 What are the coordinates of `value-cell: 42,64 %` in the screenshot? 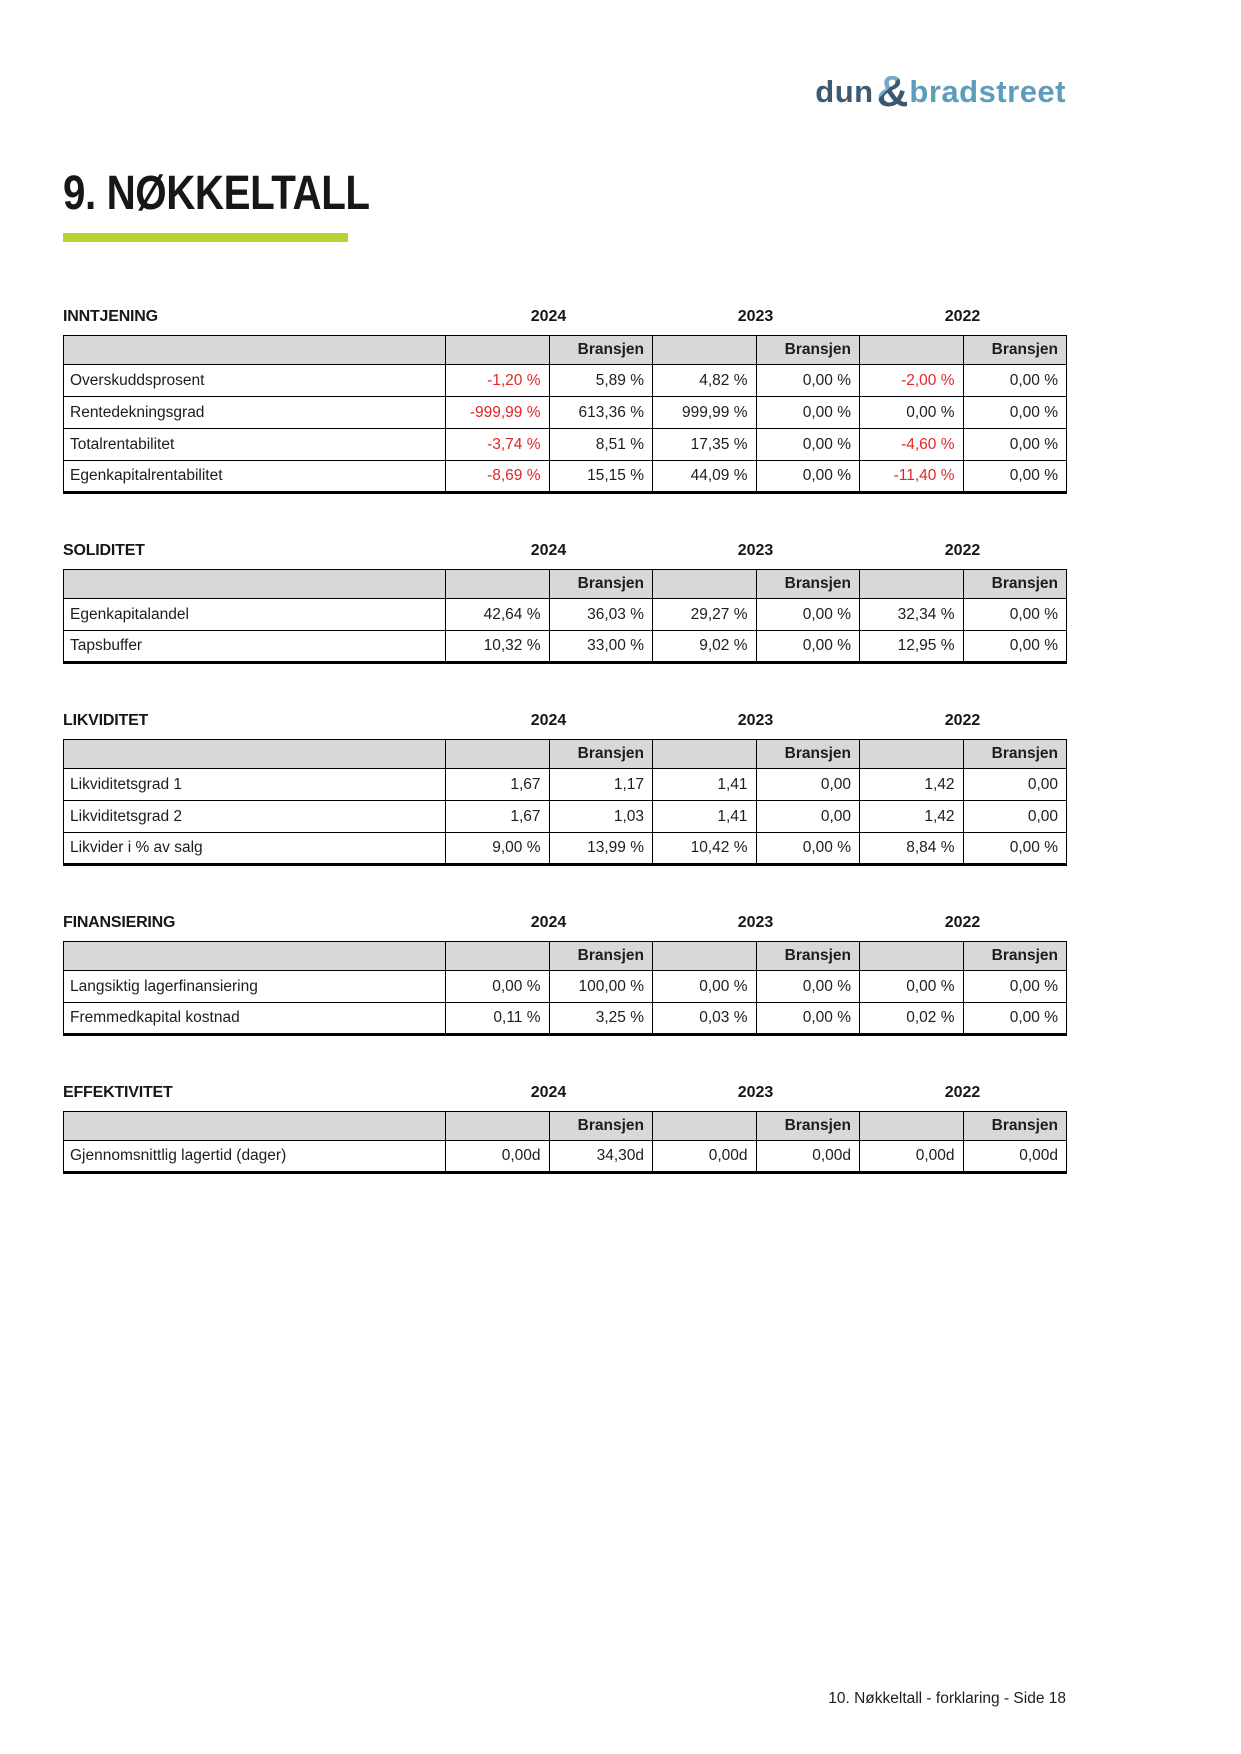 It's located at (497, 614).